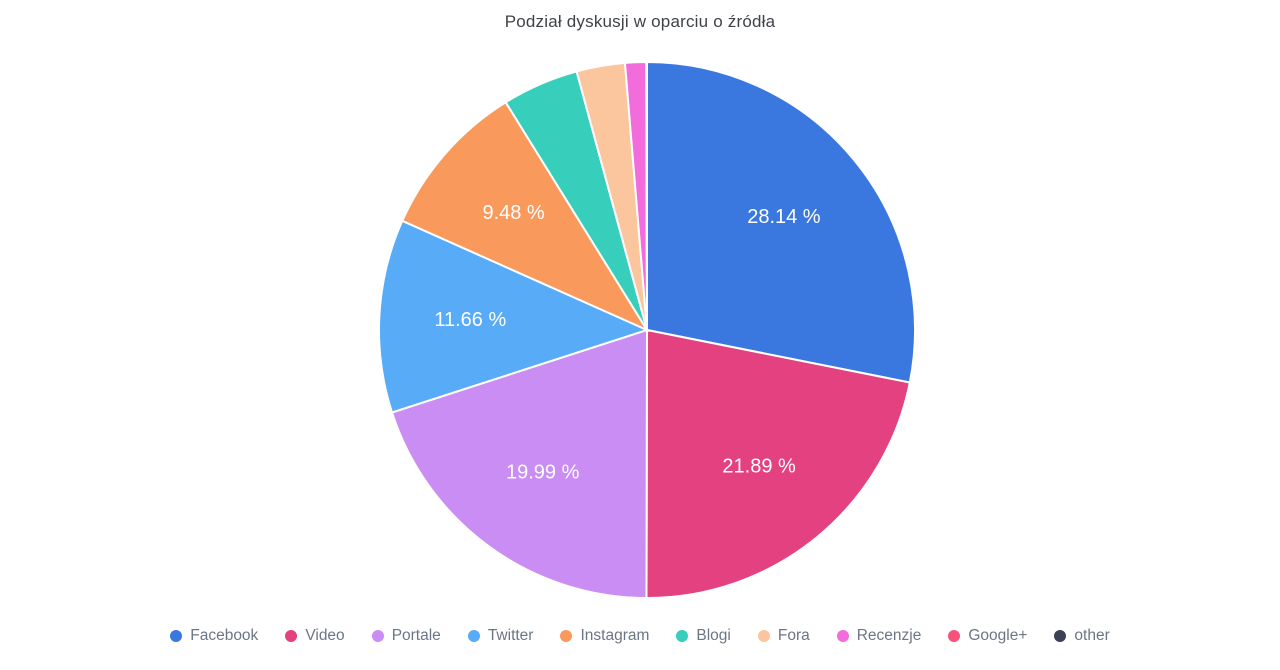 This screenshot has width=1280, height=670. I want to click on legend-item-recenzje: Recenzje, so click(879, 636).